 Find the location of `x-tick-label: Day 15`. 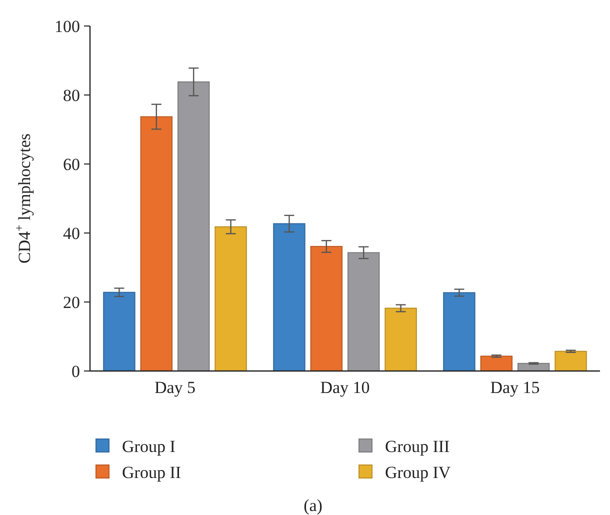

x-tick-label: Day 15 is located at coordinates (515, 387).